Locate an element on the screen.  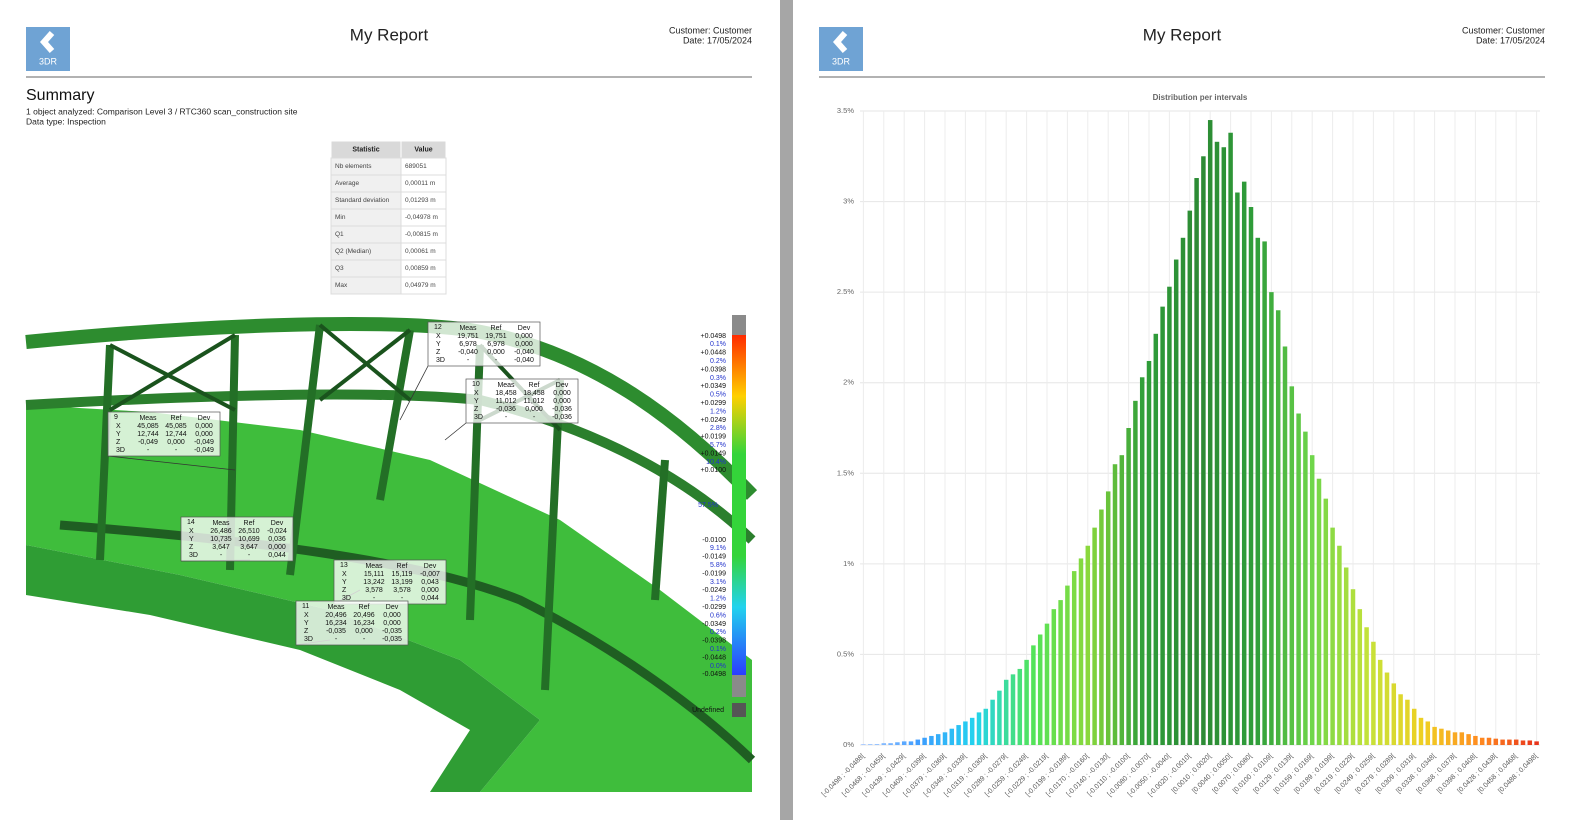
scale-label: 1.2% is located at coordinates (718, 599).